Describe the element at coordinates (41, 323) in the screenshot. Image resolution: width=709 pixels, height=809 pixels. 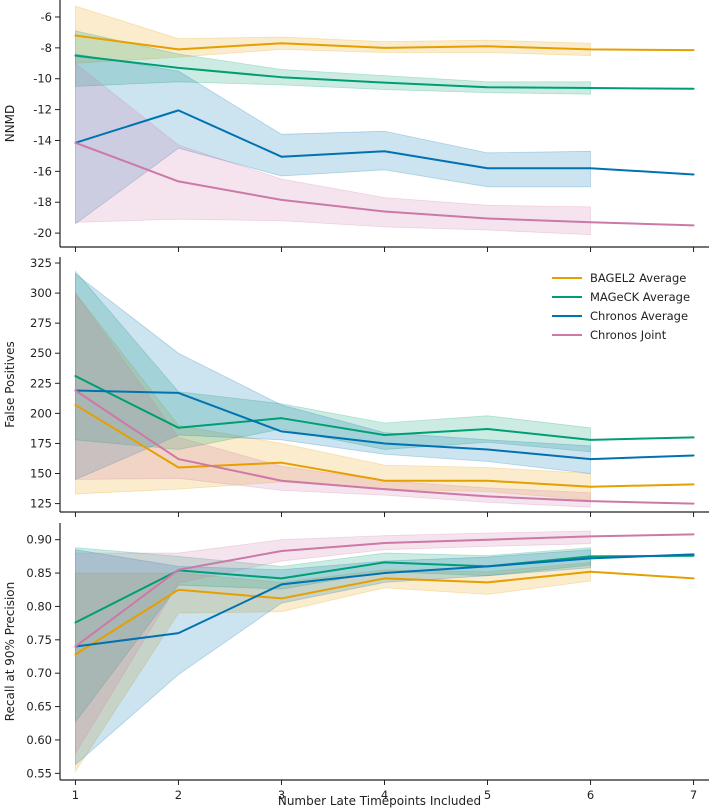
I see `panel-2-ytick-label: 275` at that location.